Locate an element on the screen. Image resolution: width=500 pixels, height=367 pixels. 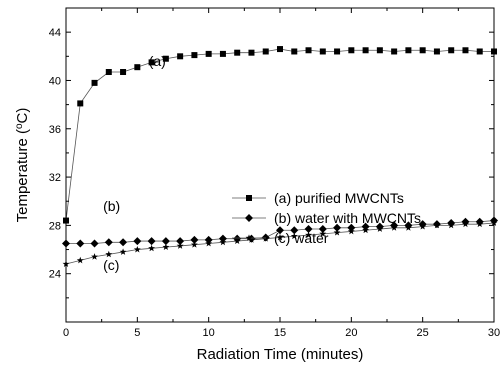
y-tick-label: 28 is located at coordinates (55, 226).